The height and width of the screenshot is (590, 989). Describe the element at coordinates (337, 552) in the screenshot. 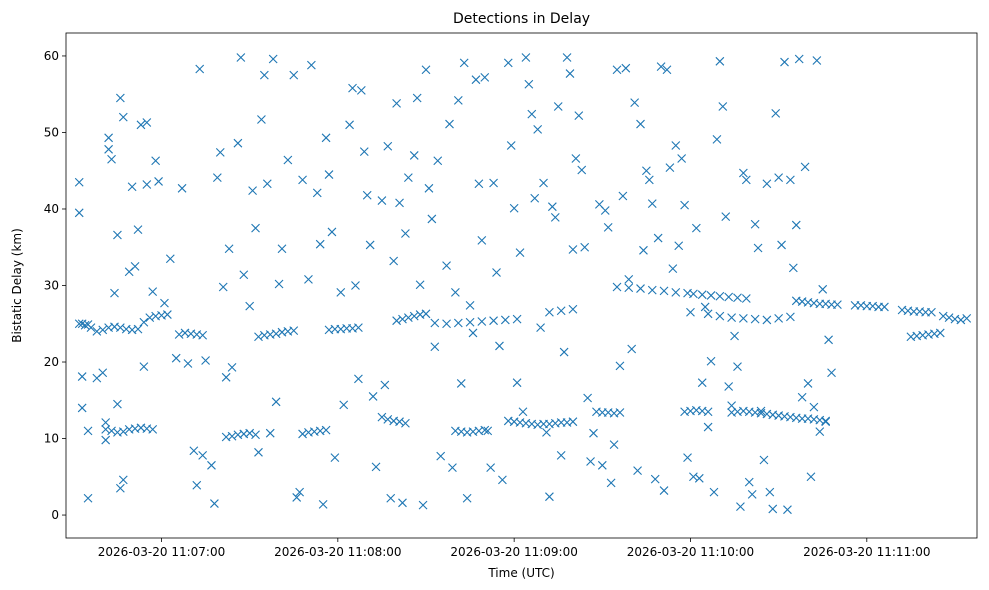

I see `x-tick-label: 2026-03-20 11:08:00` at that location.